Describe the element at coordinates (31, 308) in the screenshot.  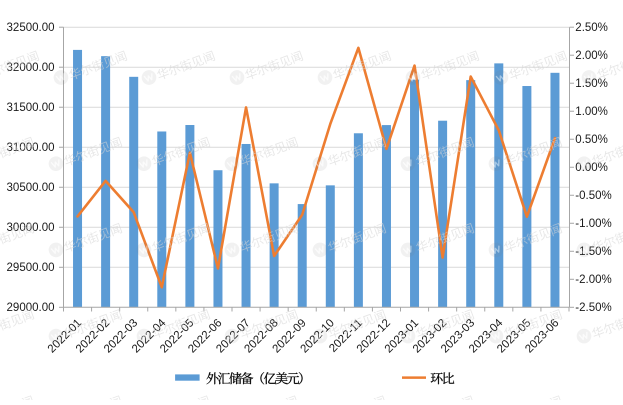
I see `svg-text: 29000.00` at that location.